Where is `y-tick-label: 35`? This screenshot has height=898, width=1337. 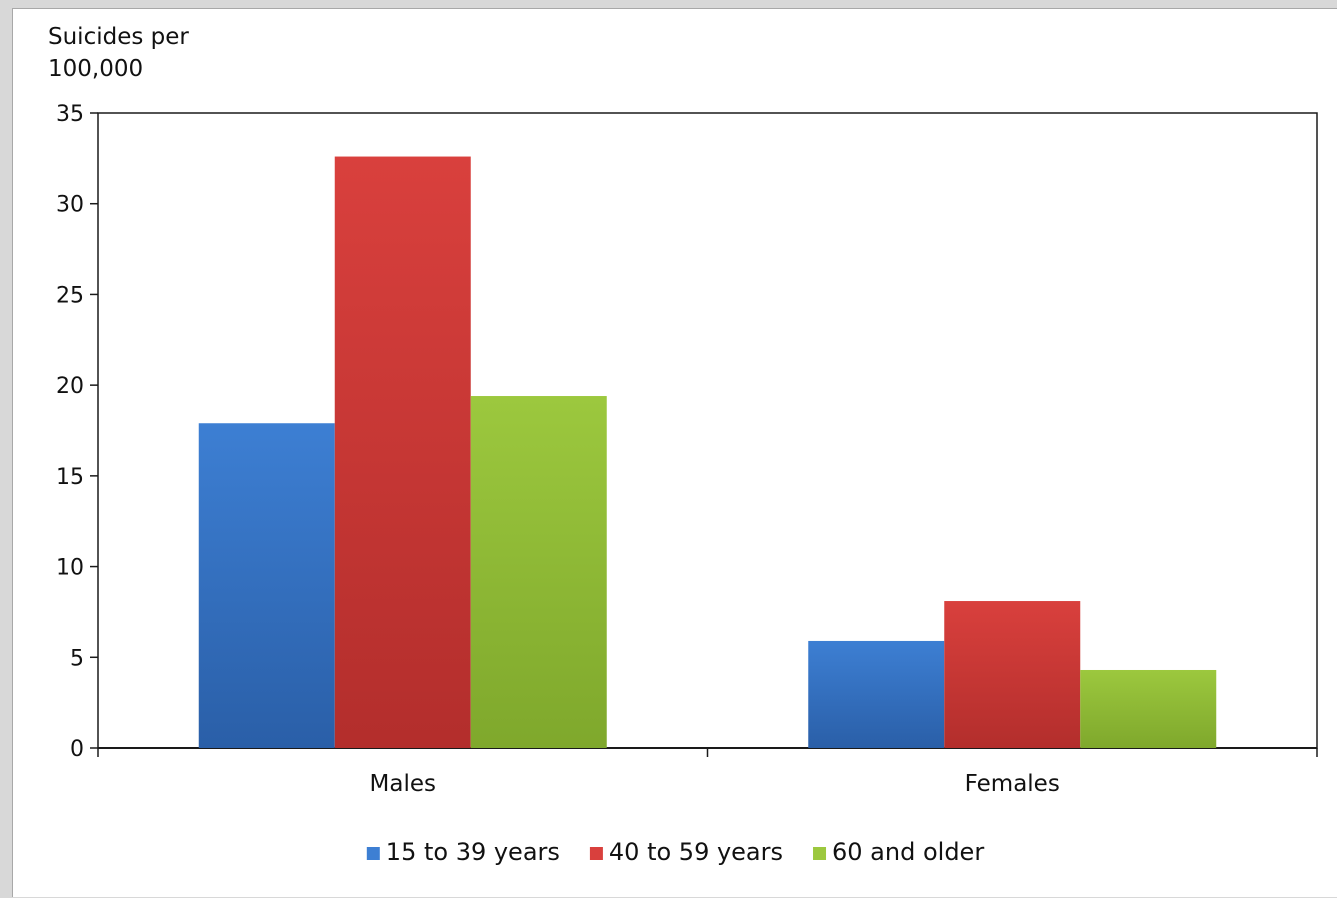
y-tick-label: 35 is located at coordinates (70, 114).